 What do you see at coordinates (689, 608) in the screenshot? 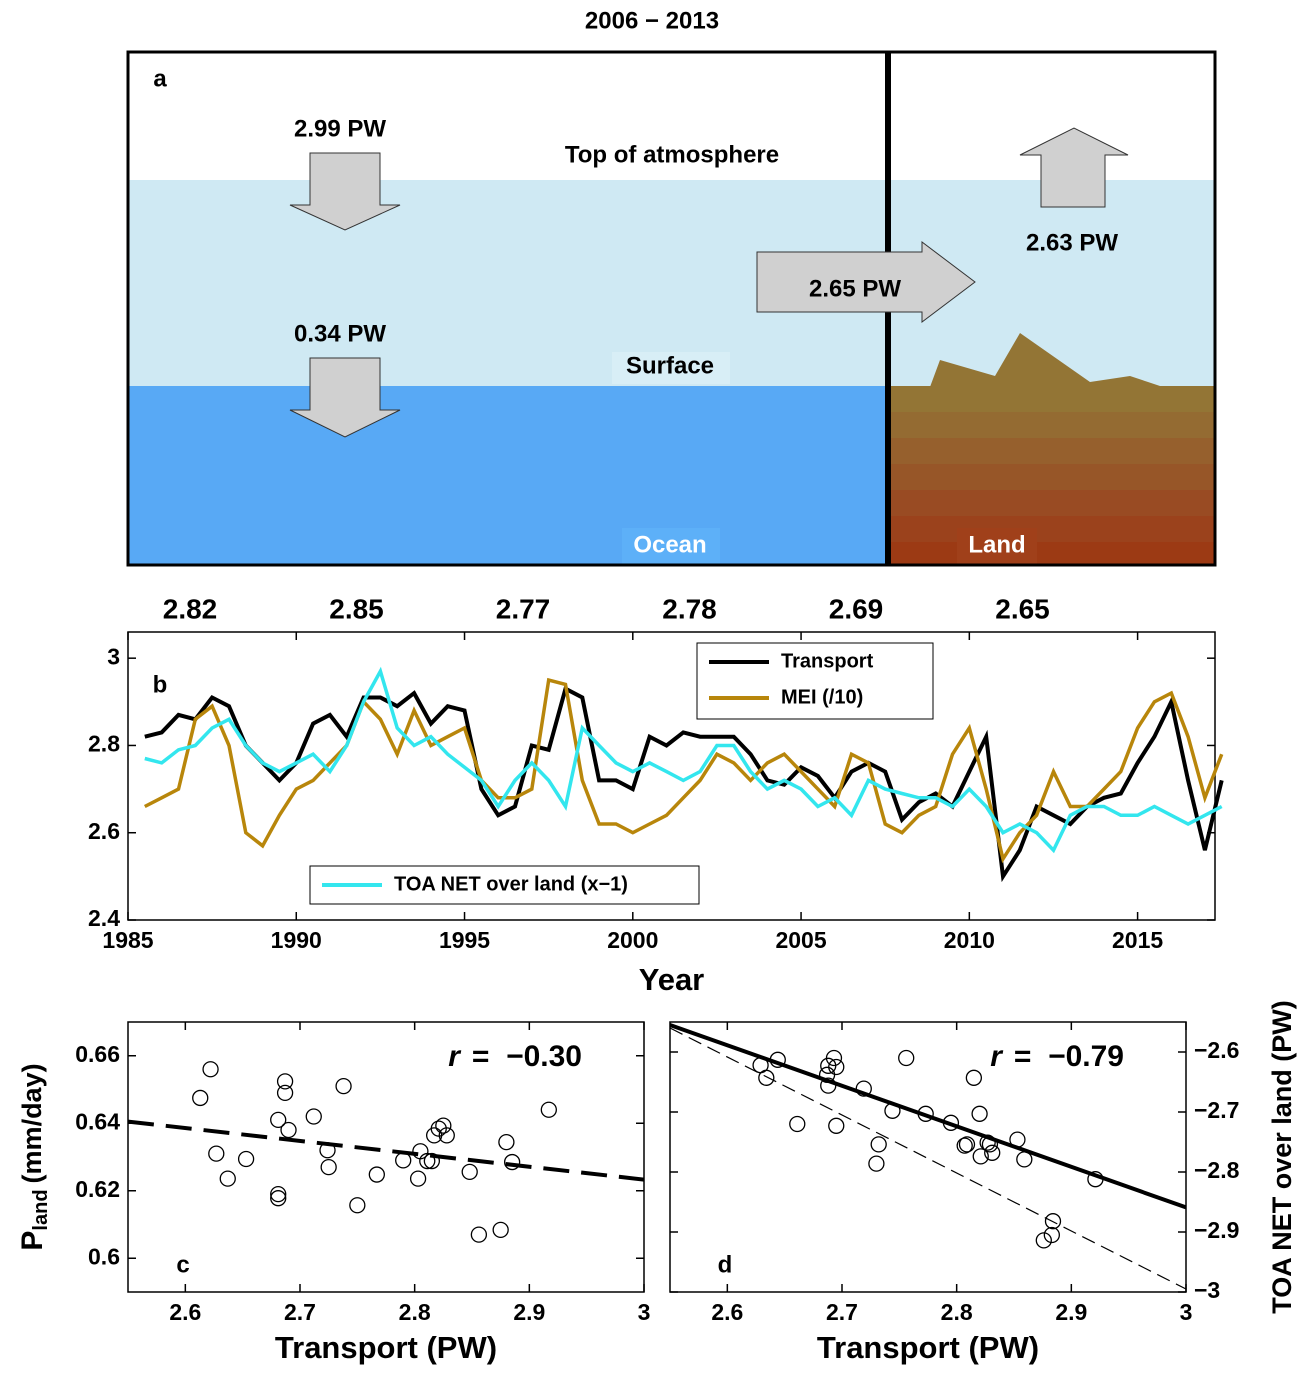
I see `period-mean: 2.78` at bounding box center [689, 608].